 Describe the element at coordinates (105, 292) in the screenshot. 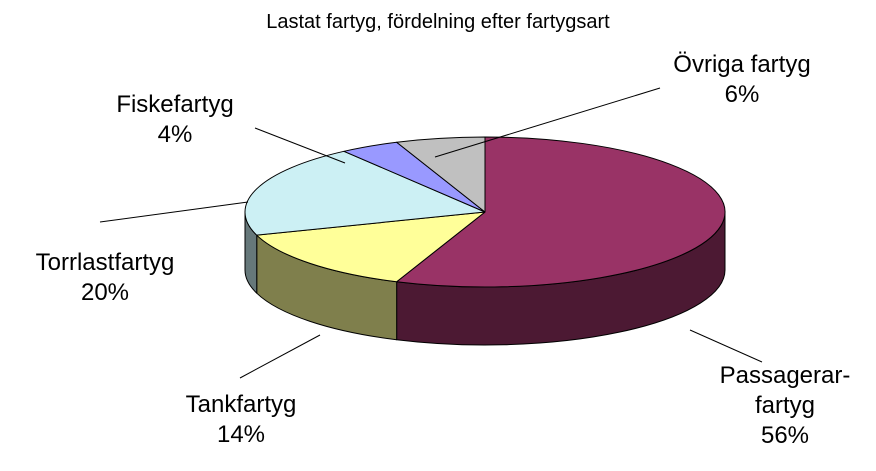

I see `slice-value-label: 20%` at that location.